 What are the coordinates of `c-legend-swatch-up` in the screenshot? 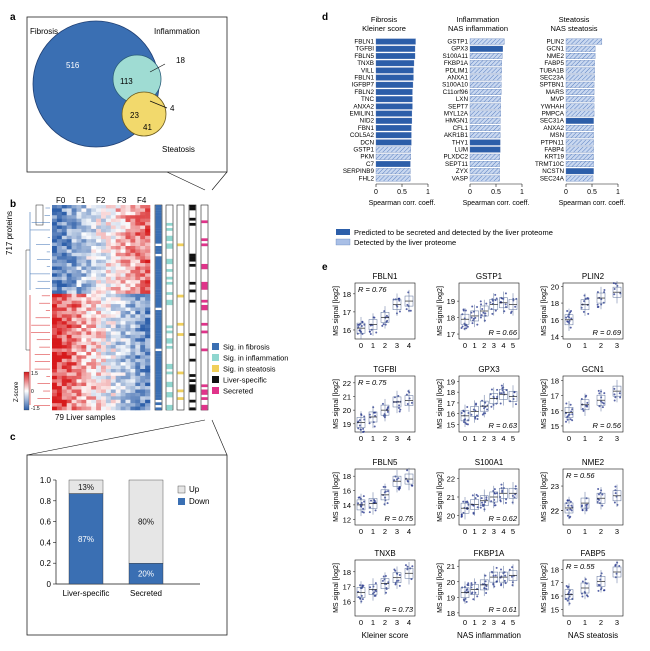 It's located at (181, 489).